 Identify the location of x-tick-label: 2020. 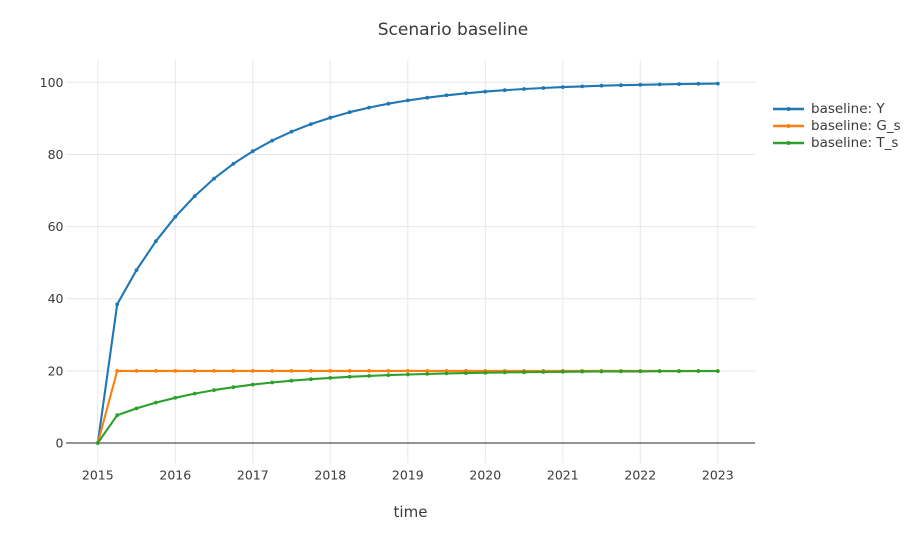
(485, 475).